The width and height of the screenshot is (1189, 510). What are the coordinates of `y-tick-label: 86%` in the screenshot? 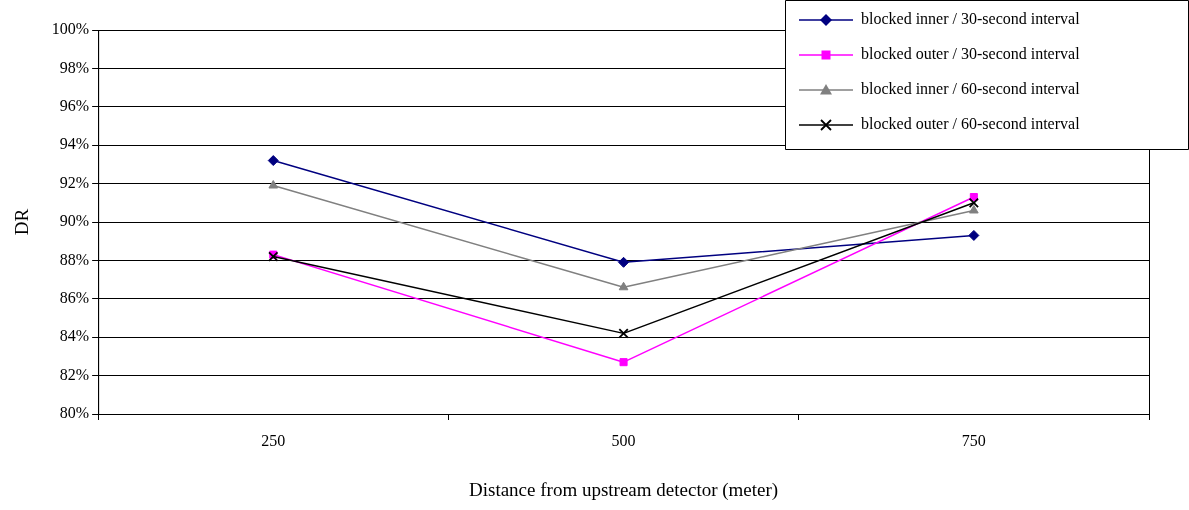 It's located at (74, 297).